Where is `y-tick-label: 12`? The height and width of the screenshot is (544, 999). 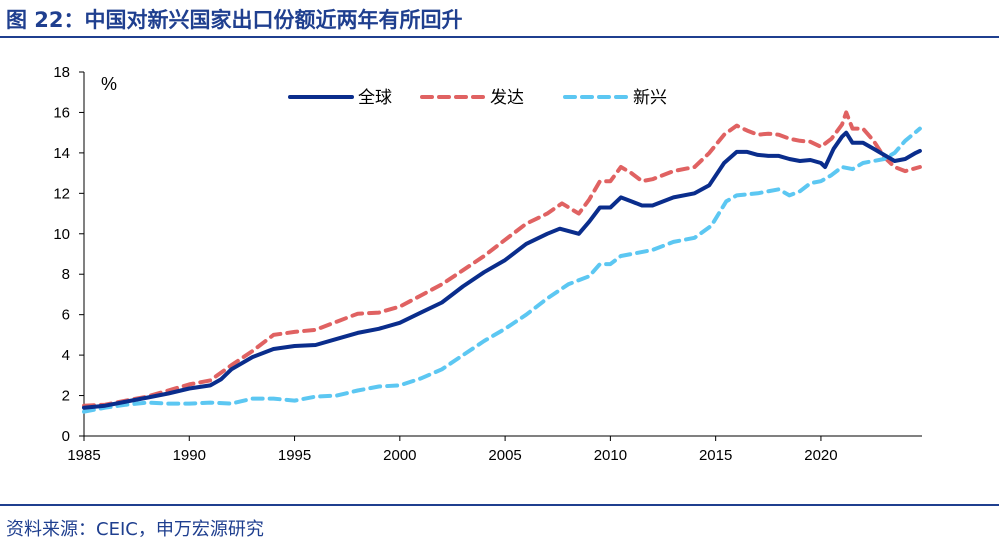
y-tick-label: 12 is located at coordinates (61, 193).